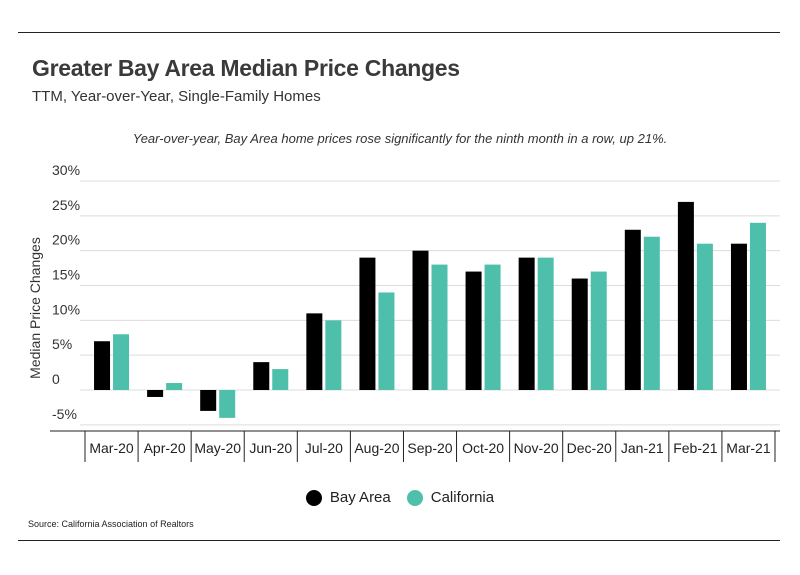  I want to click on chart-title: Greater Bay Area Median Price Changes, so click(246, 68).